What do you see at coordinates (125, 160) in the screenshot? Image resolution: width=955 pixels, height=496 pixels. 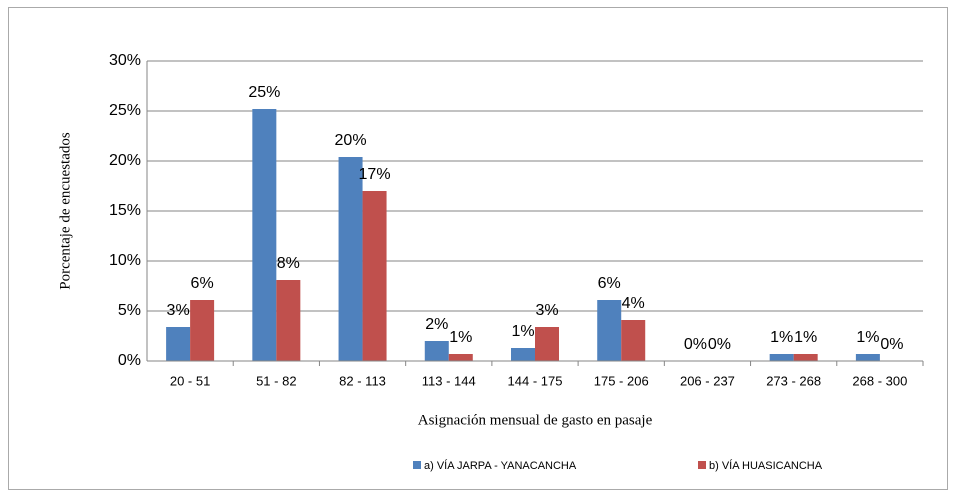 I see `y-tick-label: 20%` at bounding box center [125, 160].